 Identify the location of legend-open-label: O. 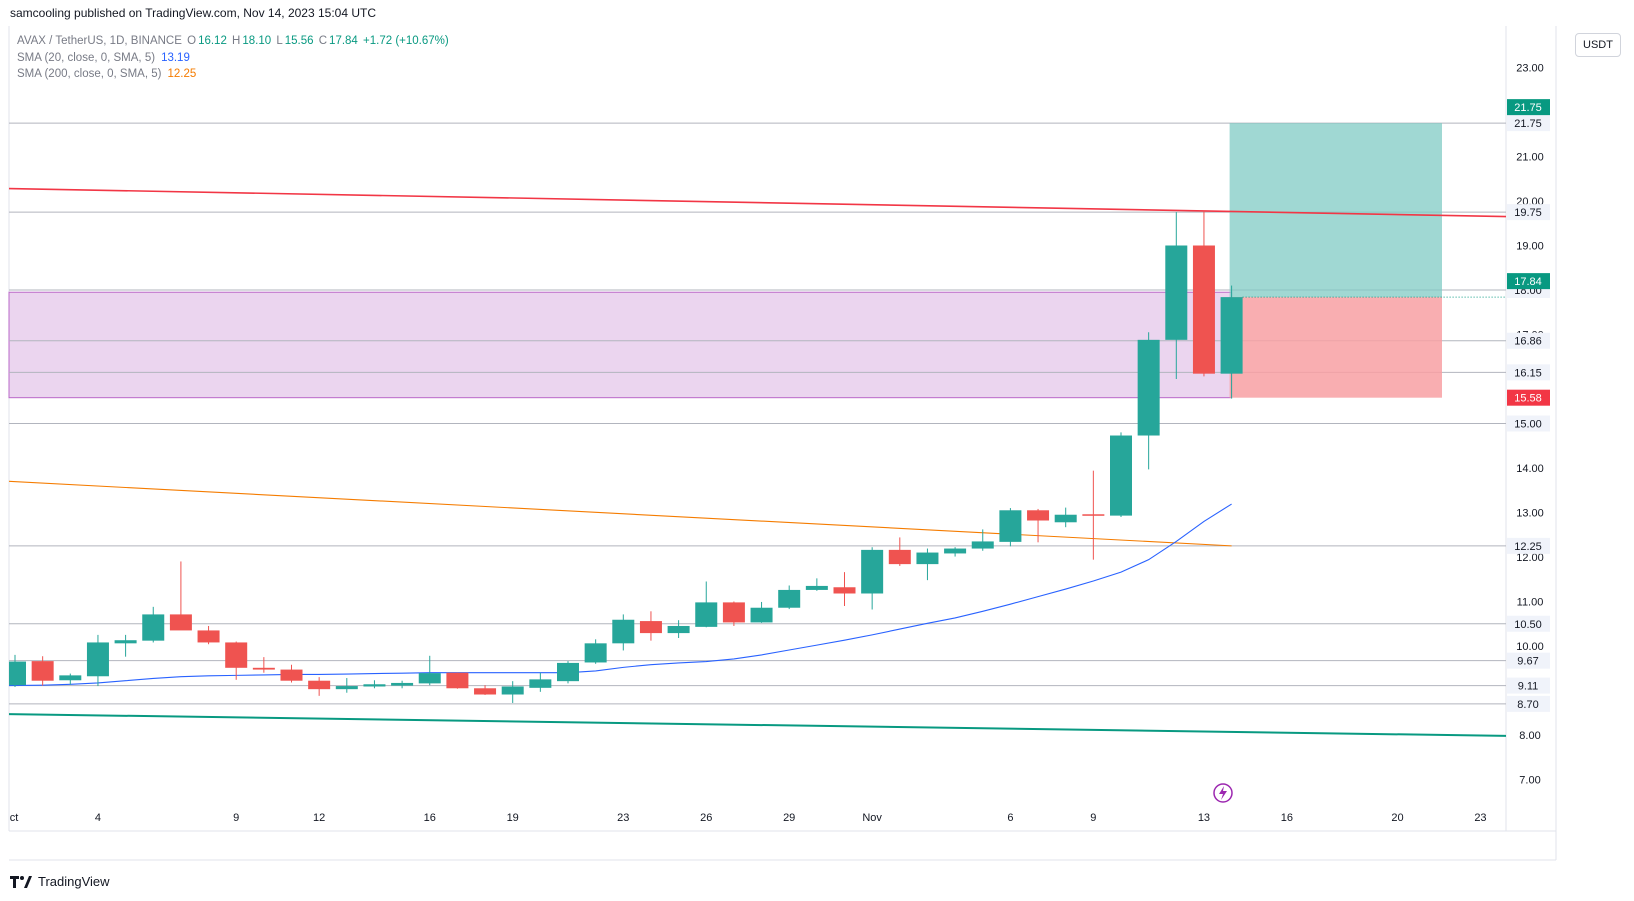
(192, 41).